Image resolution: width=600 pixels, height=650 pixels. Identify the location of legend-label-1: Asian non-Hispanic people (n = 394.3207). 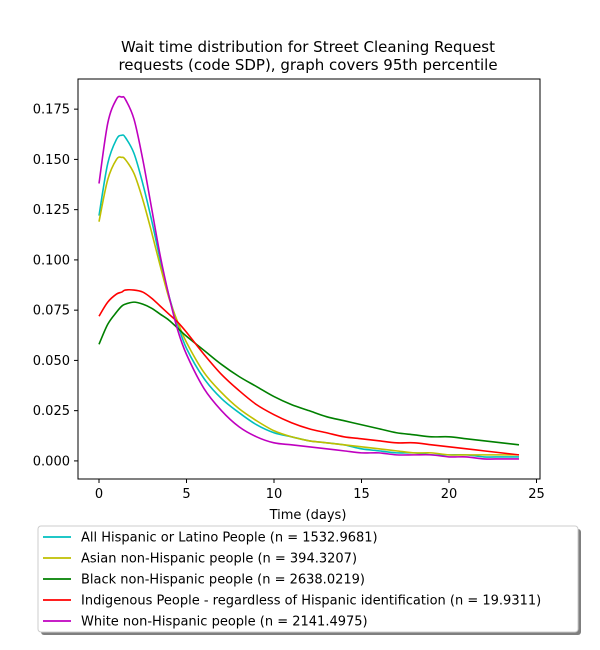
(219, 559).